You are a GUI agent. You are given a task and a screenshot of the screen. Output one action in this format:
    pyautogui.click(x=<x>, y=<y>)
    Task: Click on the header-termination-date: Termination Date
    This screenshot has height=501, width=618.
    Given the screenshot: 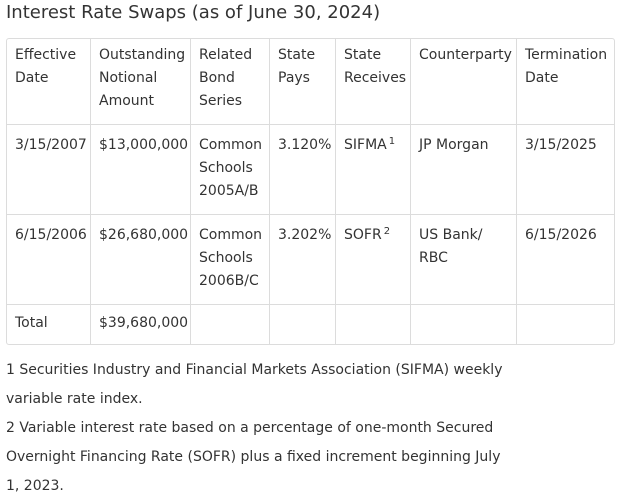 What is the action you would take?
    pyautogui.click(x=565, y=82)
    